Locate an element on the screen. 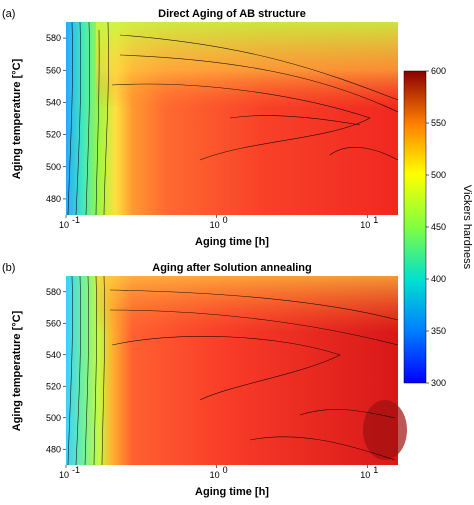  colorbar: 600 550 500 450 400 350 300 Vickers hardness is located at coordinates (438, 227).